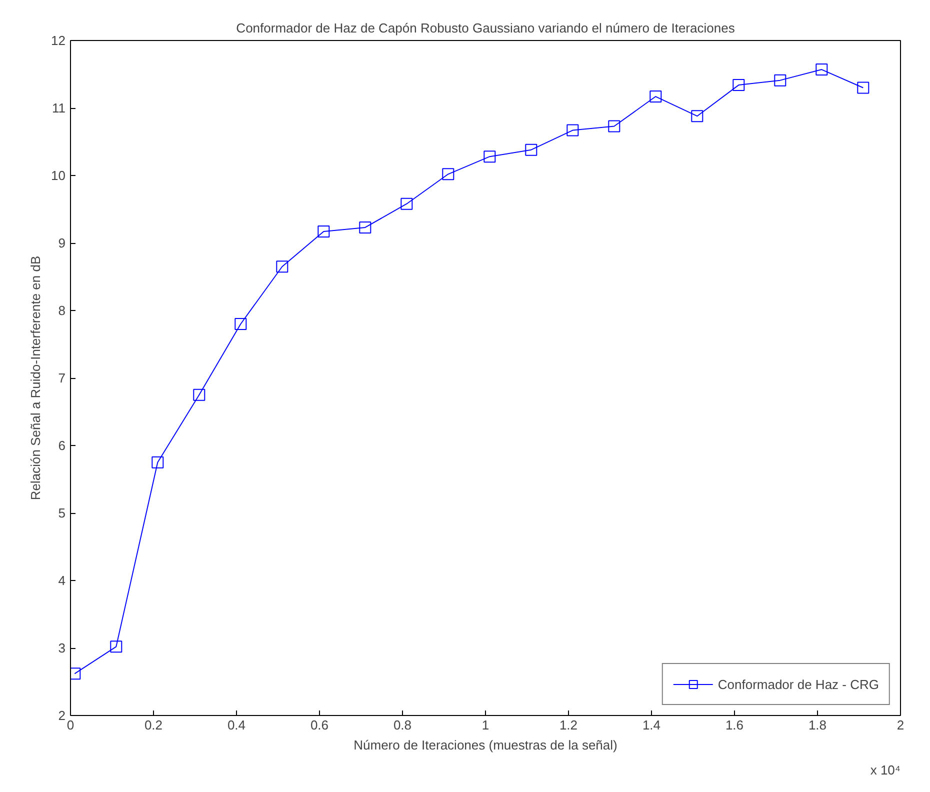 This screenshot has width=930, height=792. What do you see at coordinates (62, 378) in the screenshot?
I see `y-tick-label: 7` at bounding box center [62, 378].